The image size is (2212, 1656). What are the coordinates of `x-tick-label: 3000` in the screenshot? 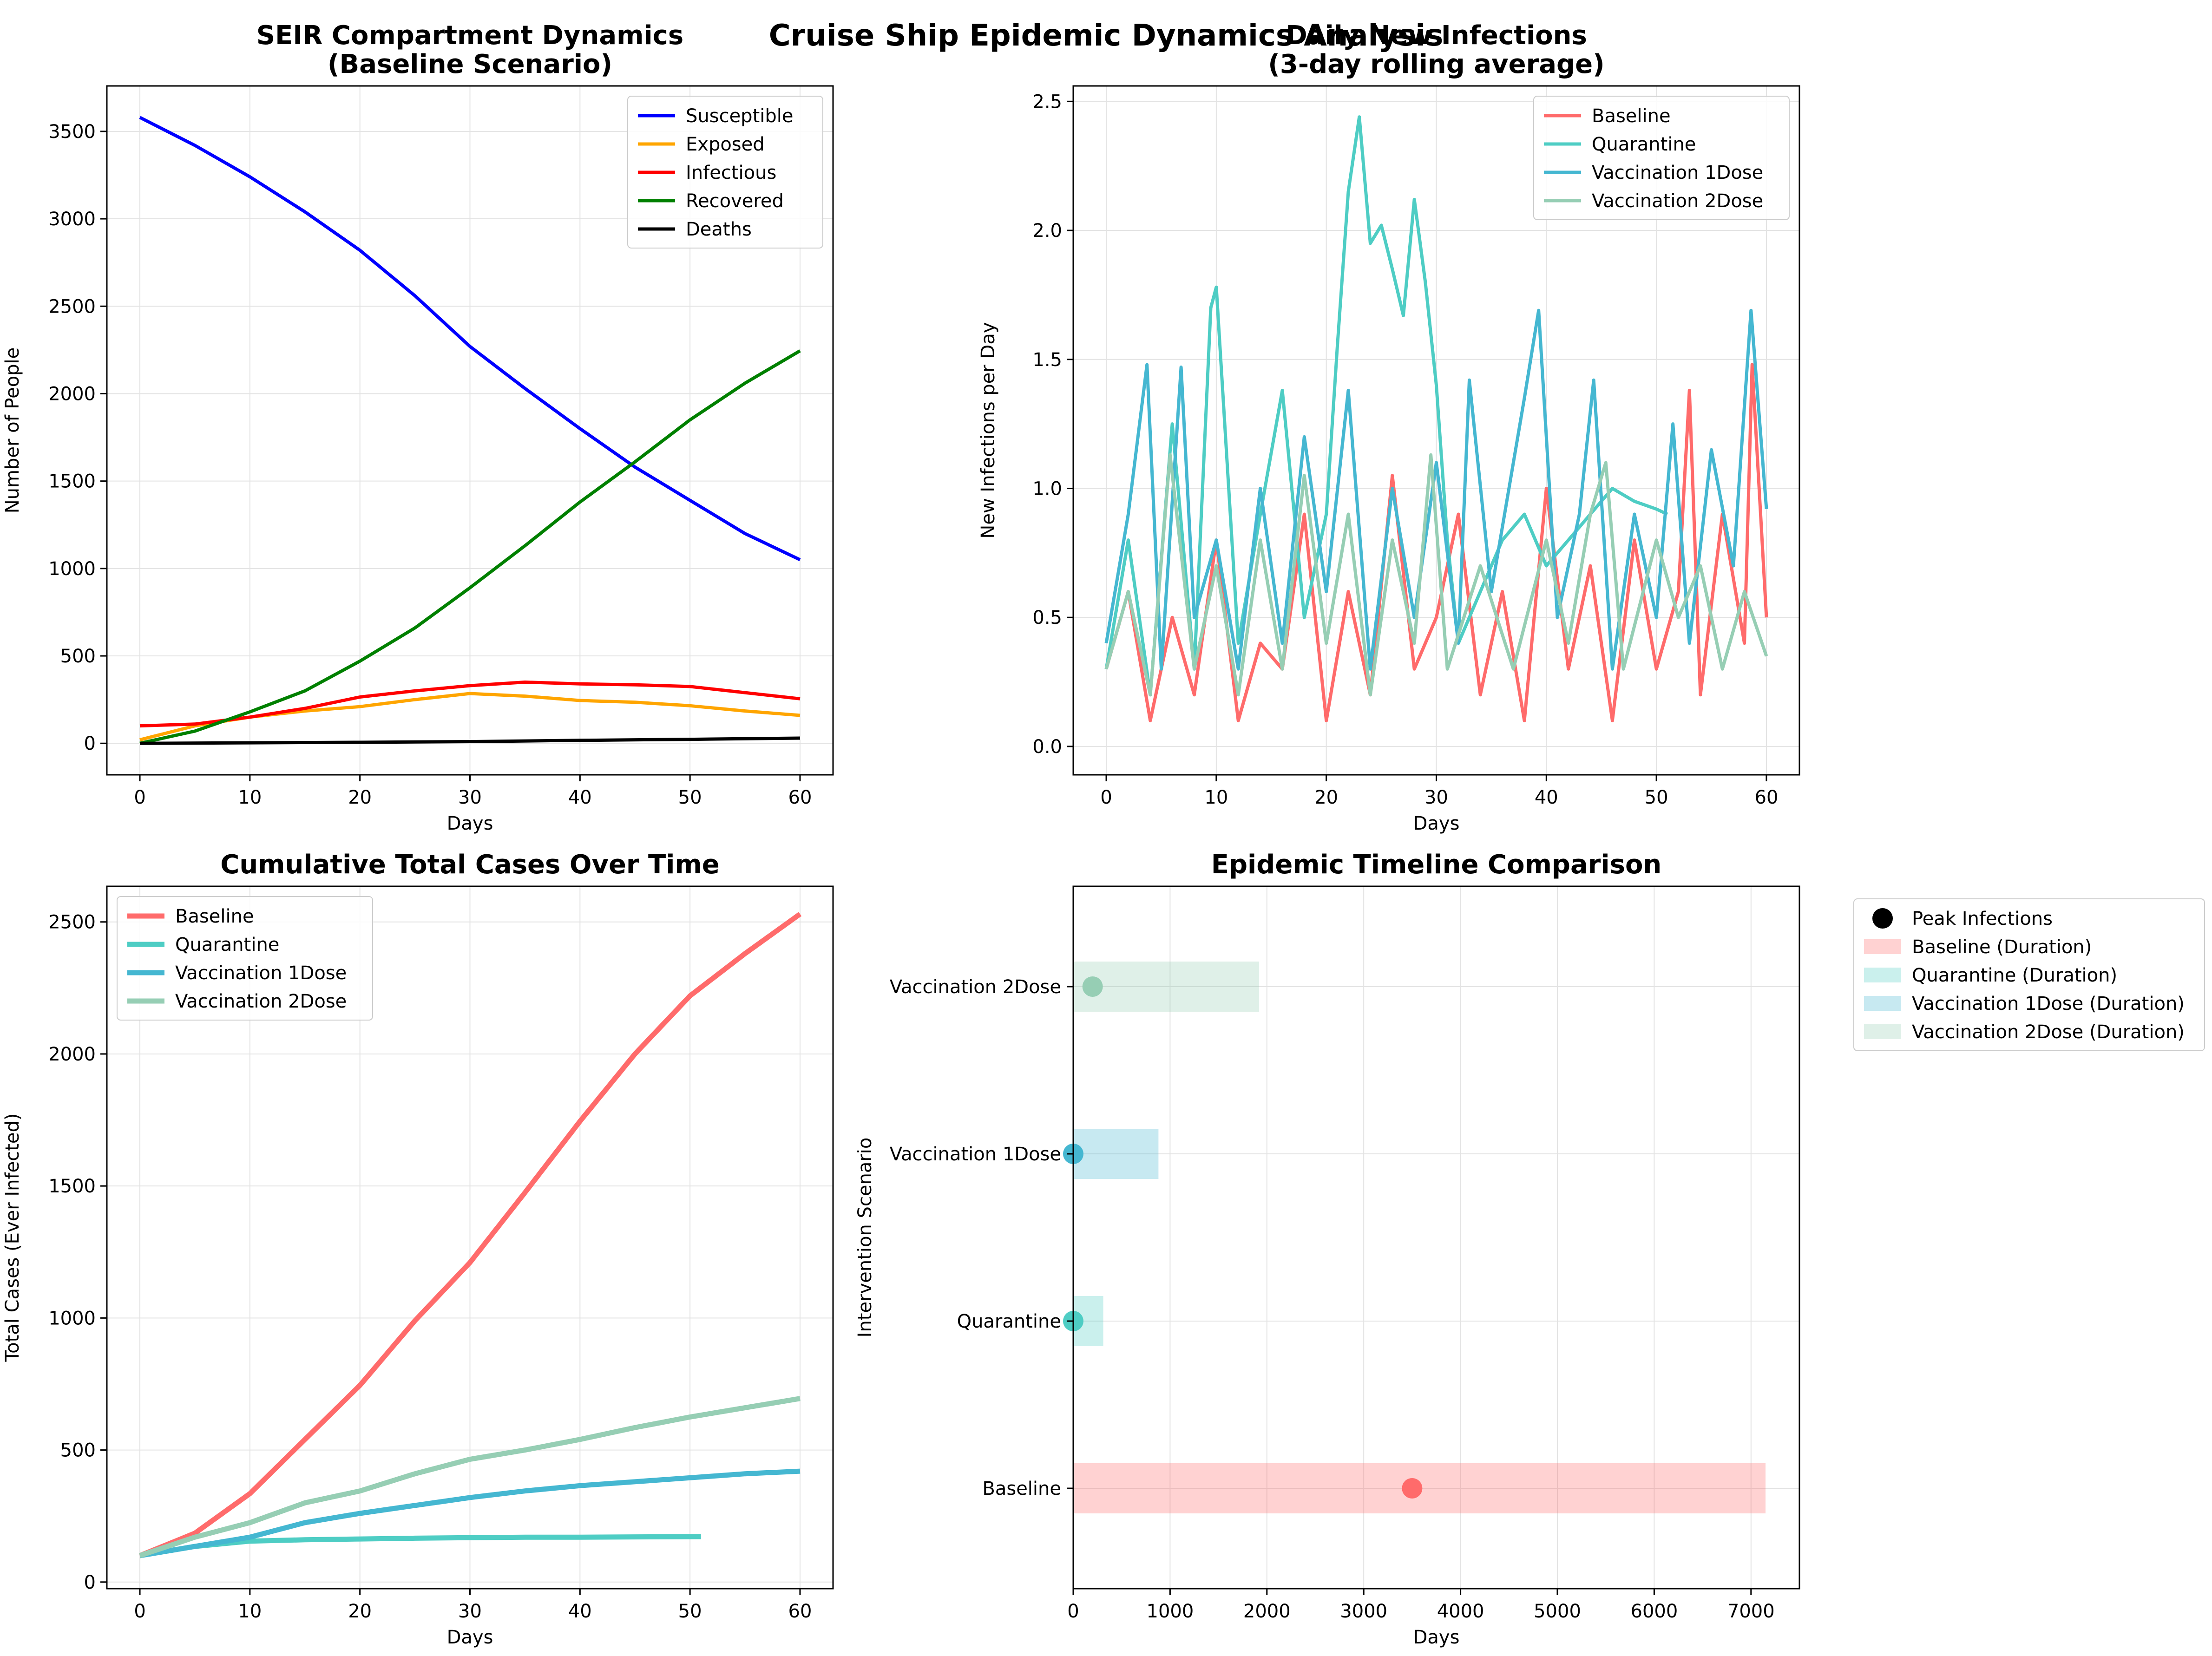 It's located at (1363, 1611).